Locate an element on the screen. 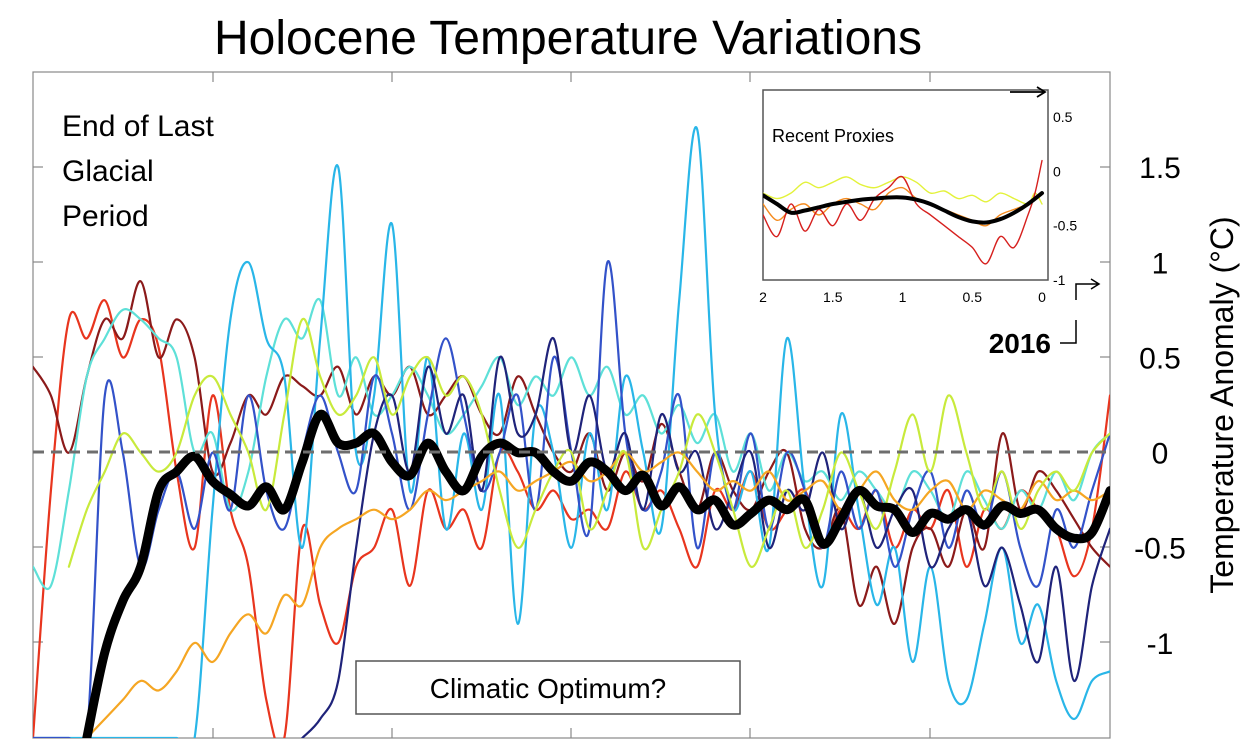 Image resolution: width=1253 pixels, height=743 pixels. y-tick-label: 1 is located at coordinates (1160, 263).